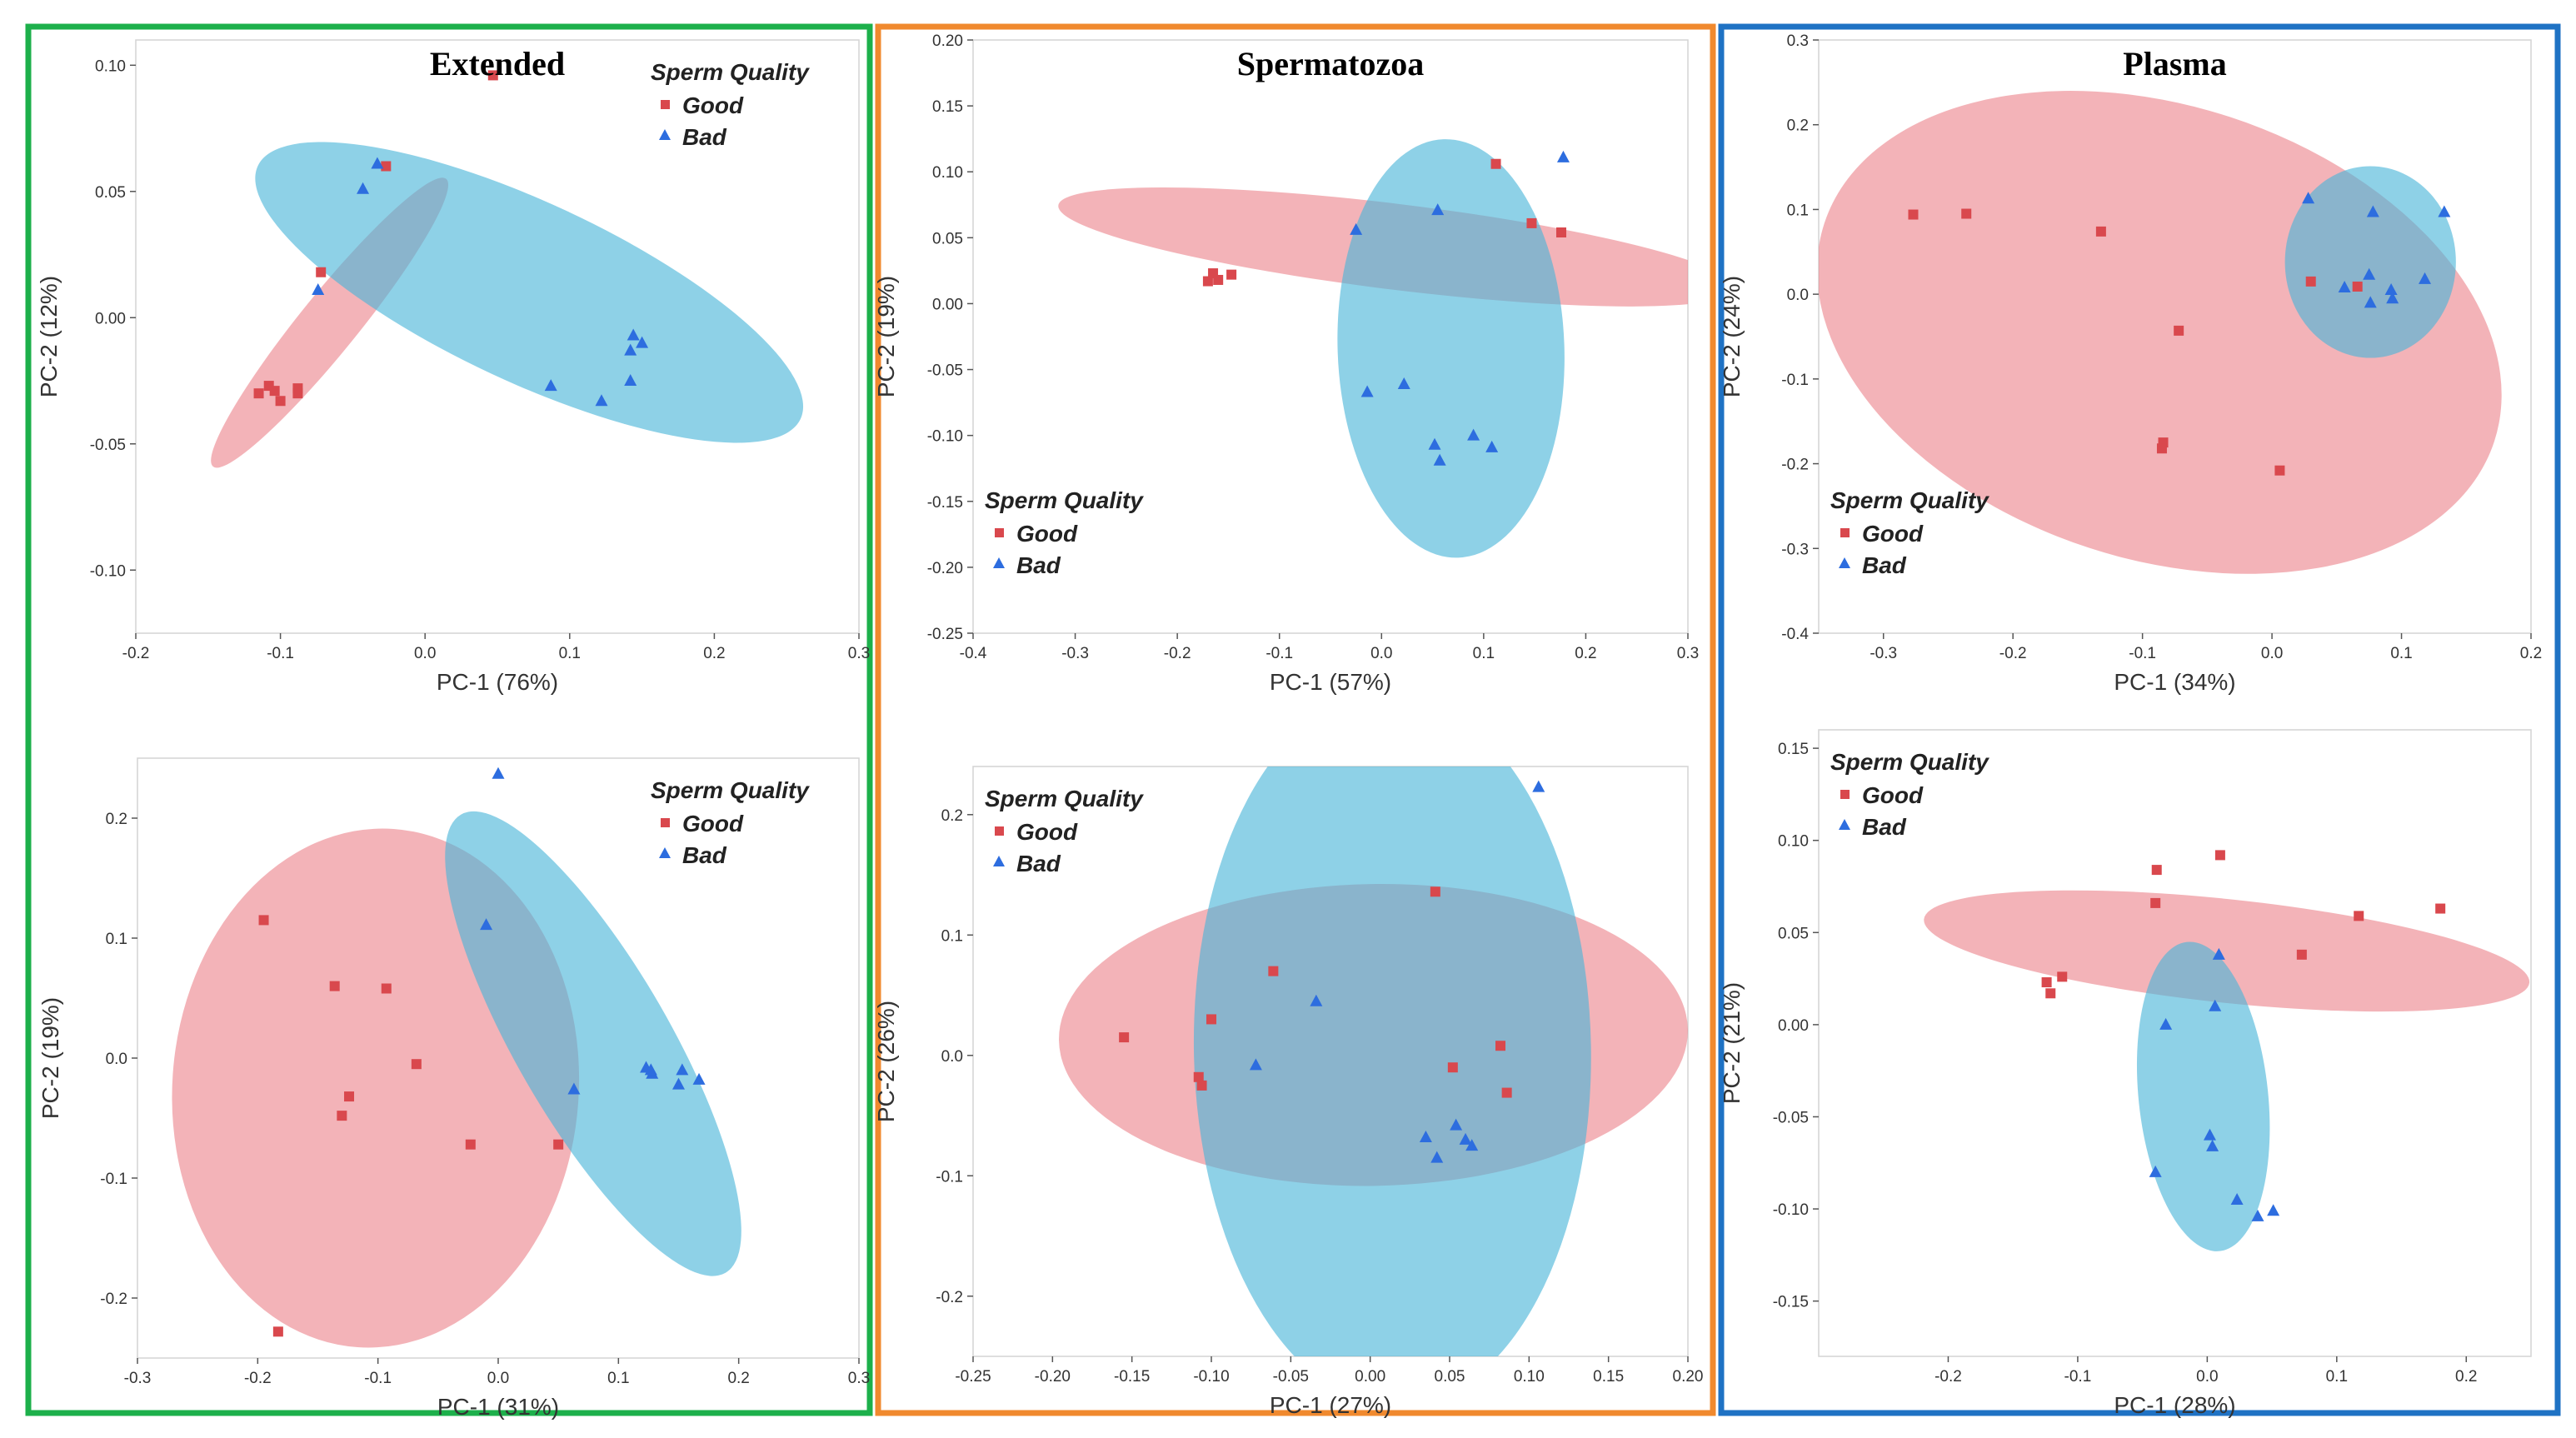 This screenshot has width=2576, height=1438. What do you see at coordinates (1732, 336) in the screenshot?
I see `y-axis-label: PC-2 (24%)` at bounding box center [1732, 336].